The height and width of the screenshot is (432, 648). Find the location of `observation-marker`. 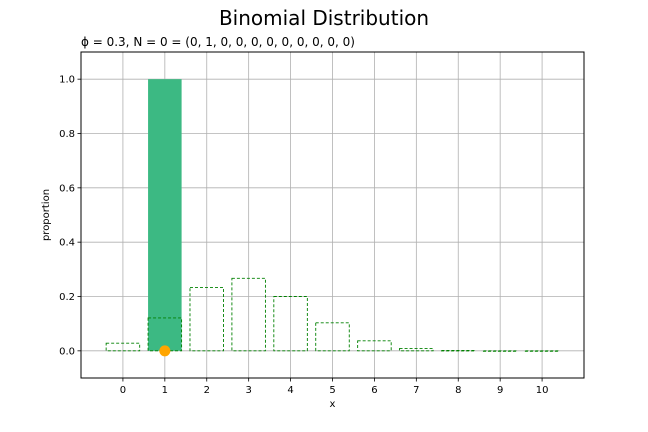

observation-marker is located at coordinates (165, 351).